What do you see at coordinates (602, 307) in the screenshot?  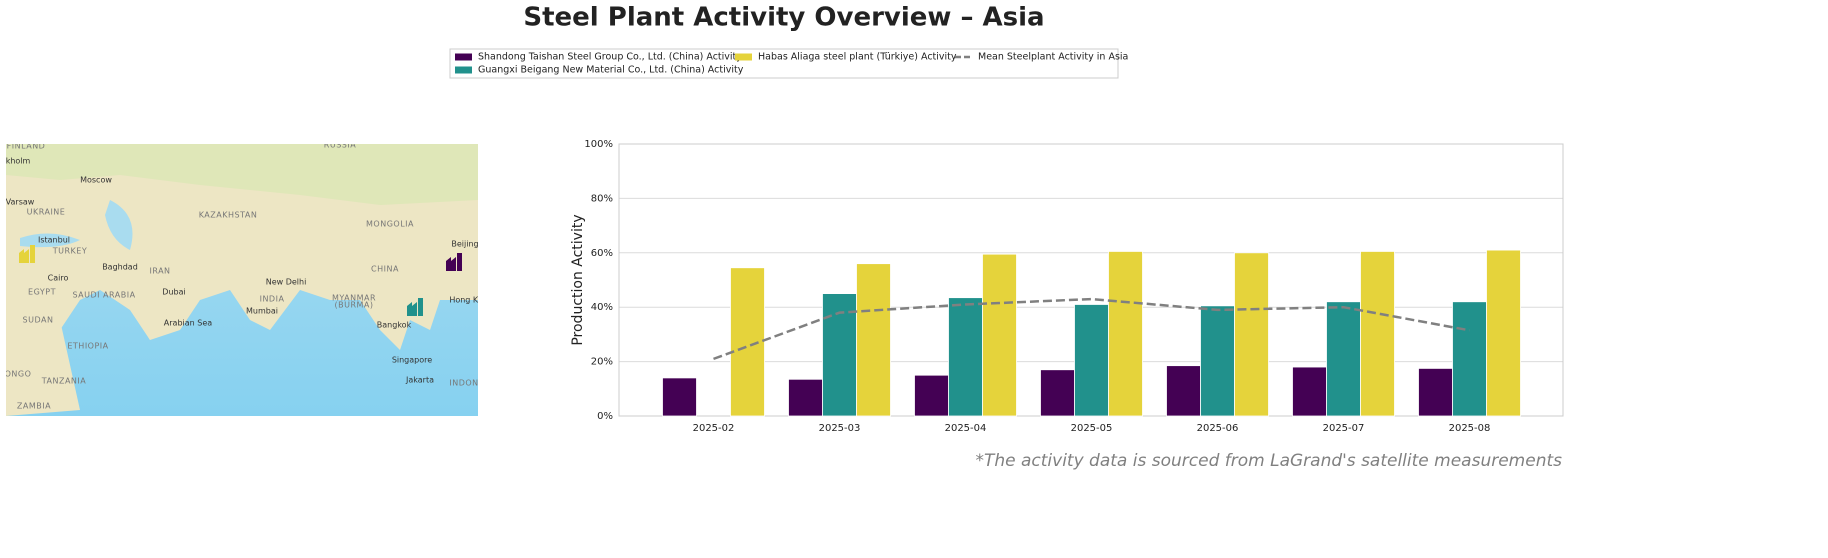 I see `y-tick-label: 40%` at bounding box center [602, 307].